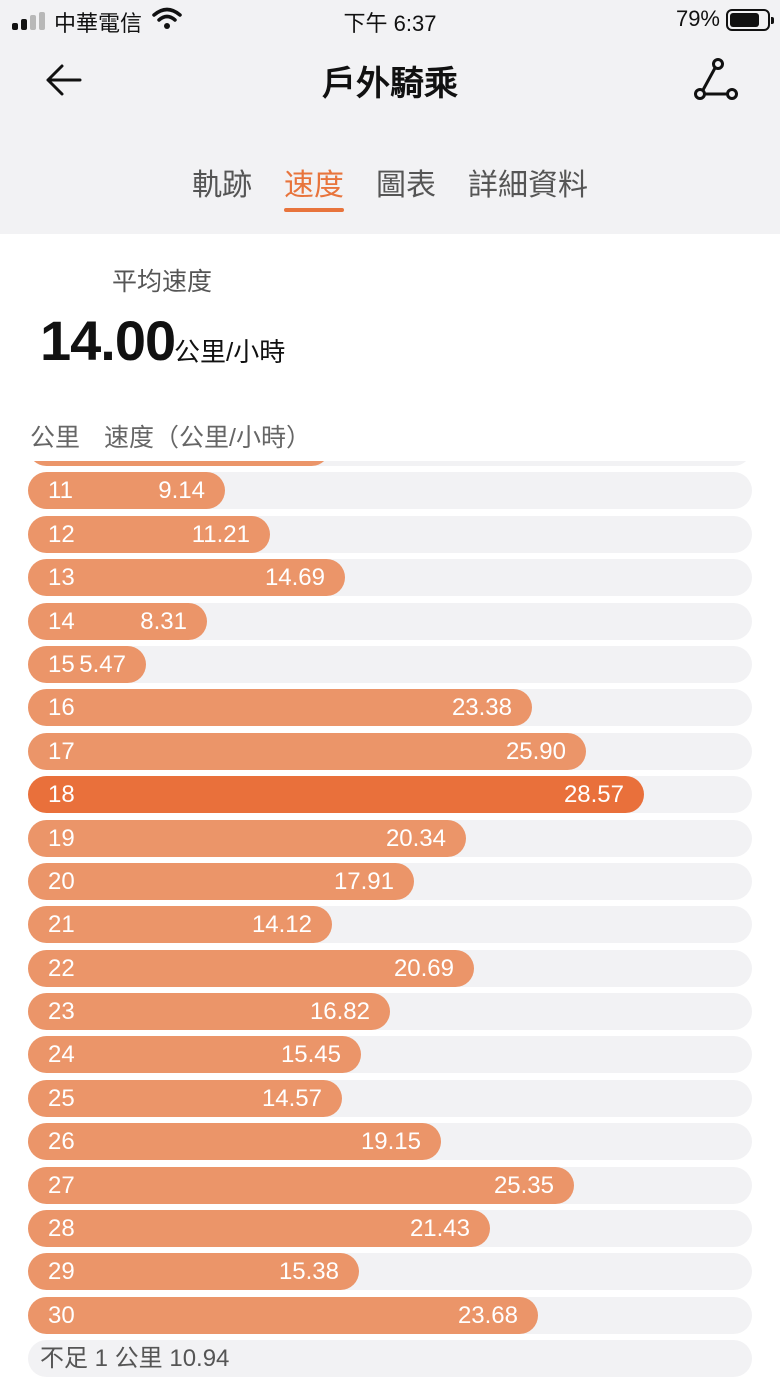  Describe the element at coordinates (716, 80) in the screenshot. I see `route-icon` at that location.